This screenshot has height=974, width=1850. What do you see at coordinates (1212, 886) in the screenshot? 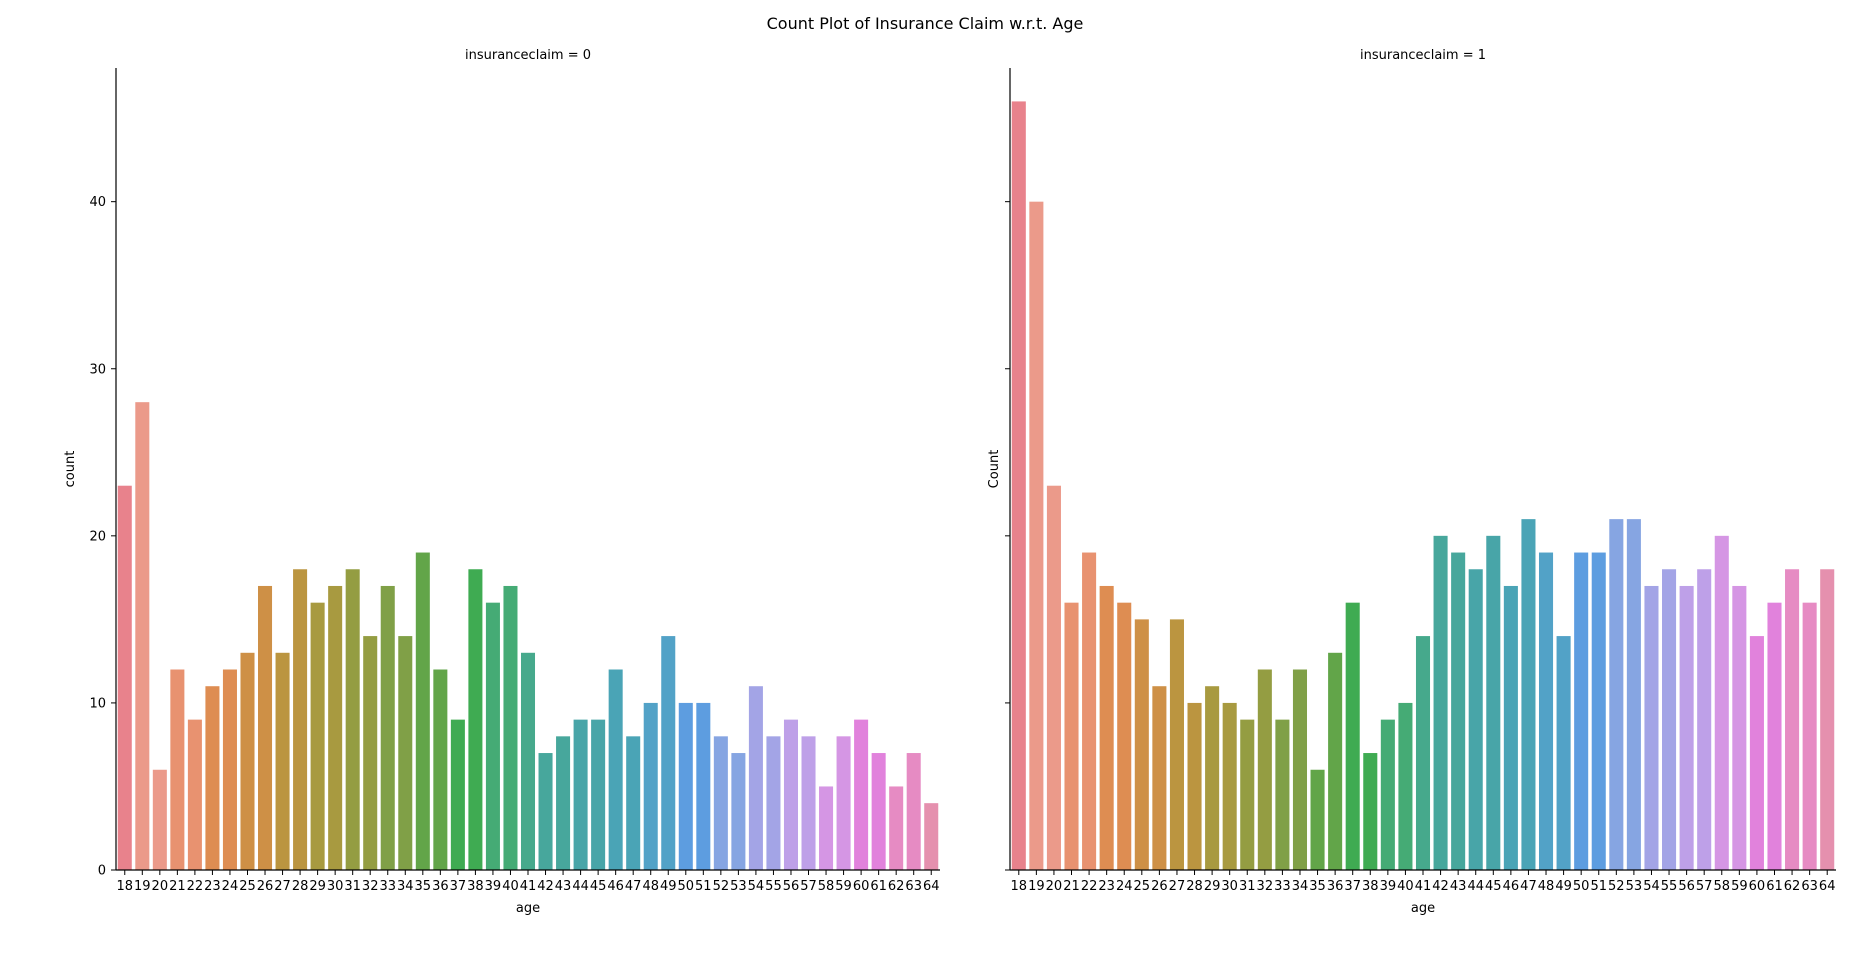
I see `x-tick-label: 29` at bounding box center [1212, 886].